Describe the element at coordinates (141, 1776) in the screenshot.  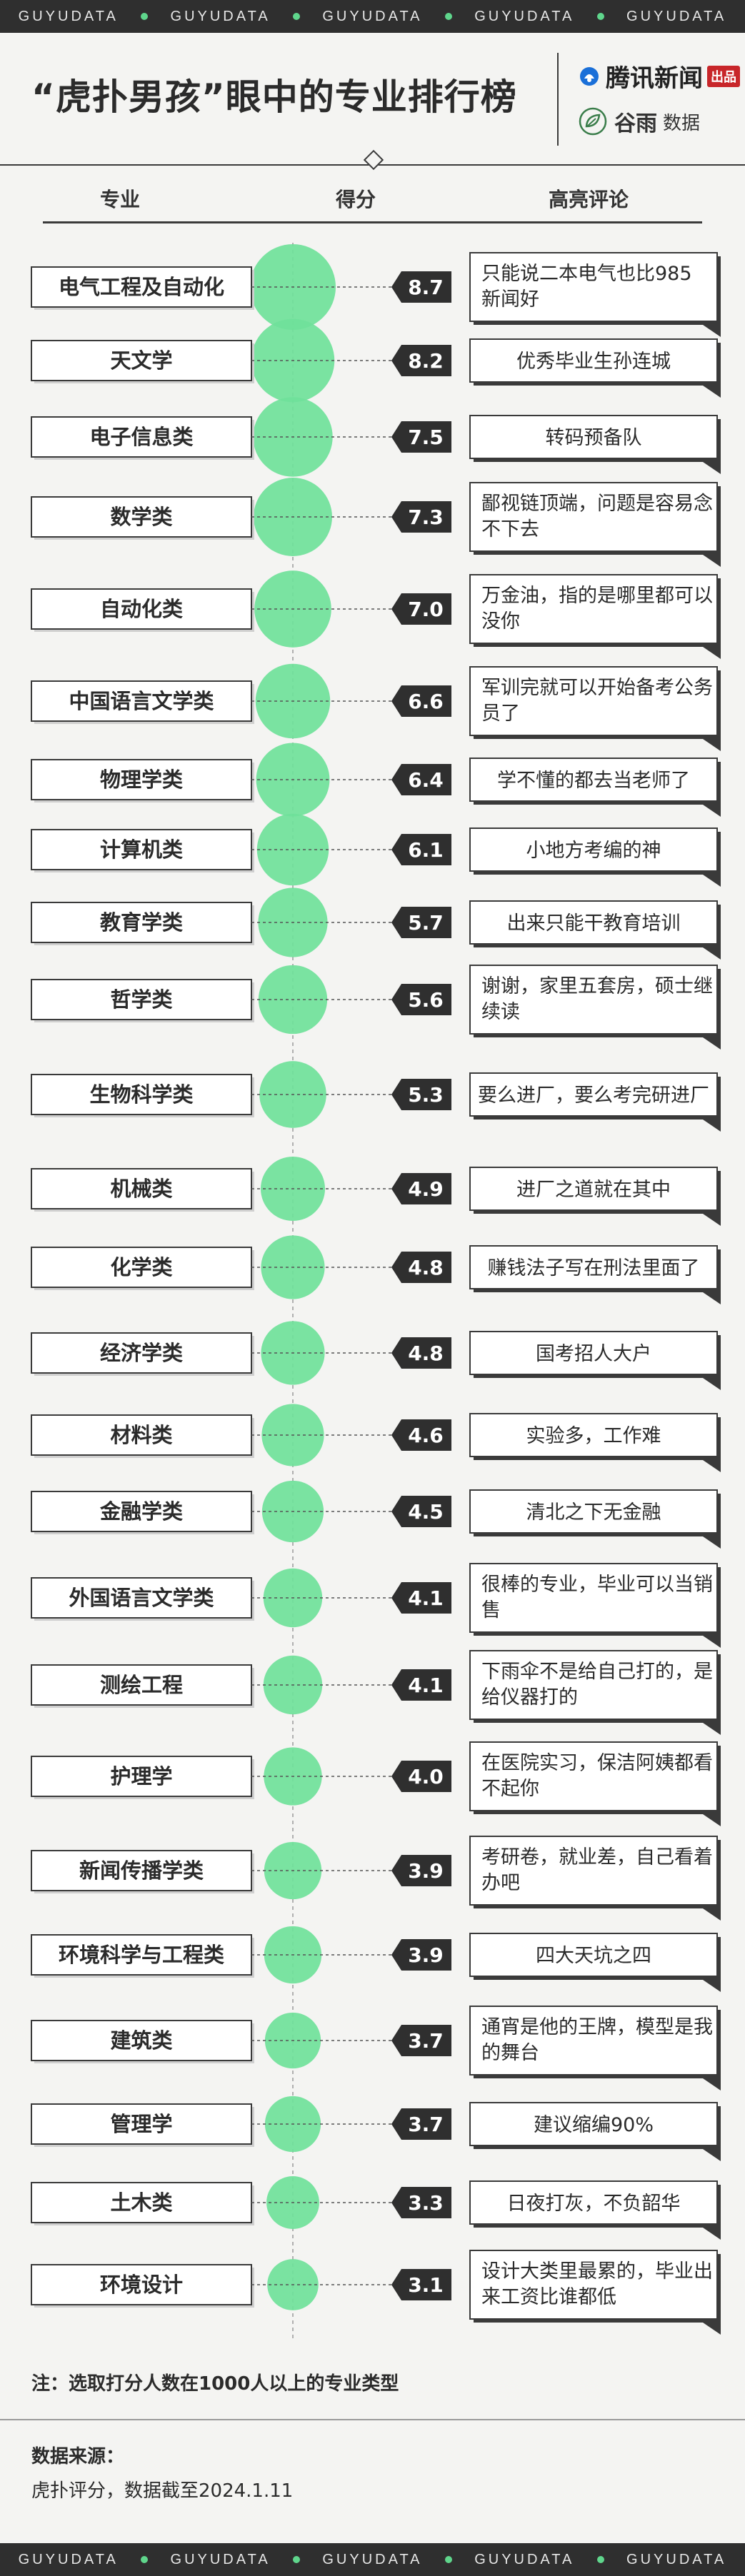
I see `major-label: 护理学` at that location.